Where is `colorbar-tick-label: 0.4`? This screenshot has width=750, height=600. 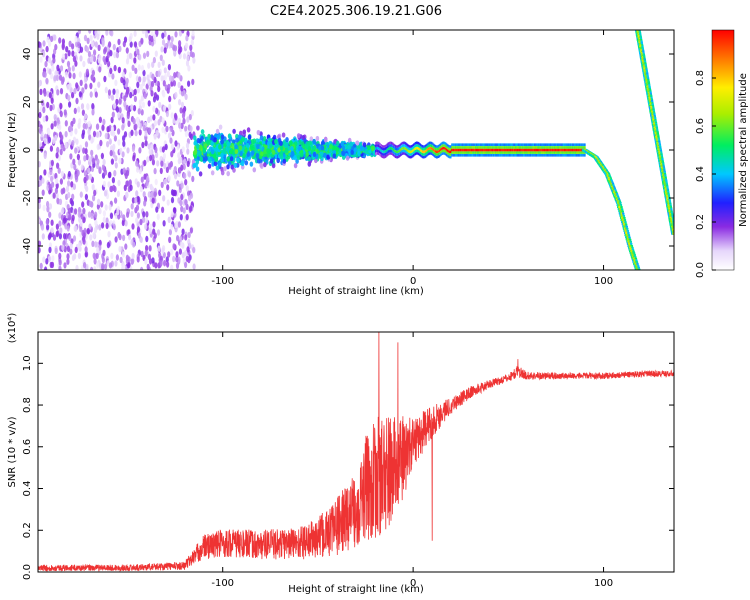
colorbar-tick-label: 0.4 is located at coordinates (700, 174).